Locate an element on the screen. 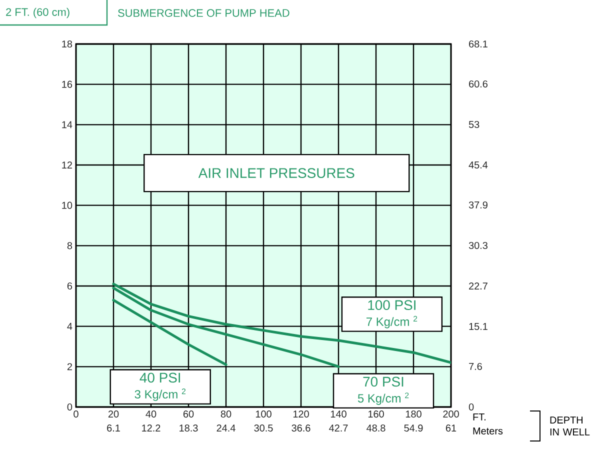 This screenshot has width=615, height=453. x-tick-label: 100 is located at coordinates (264, 414).